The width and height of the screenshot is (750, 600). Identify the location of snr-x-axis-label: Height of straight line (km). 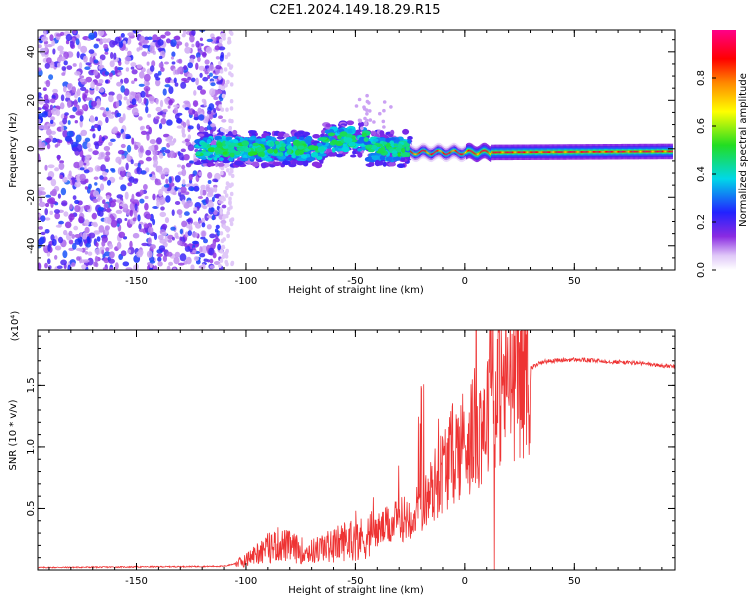
(356, 590).